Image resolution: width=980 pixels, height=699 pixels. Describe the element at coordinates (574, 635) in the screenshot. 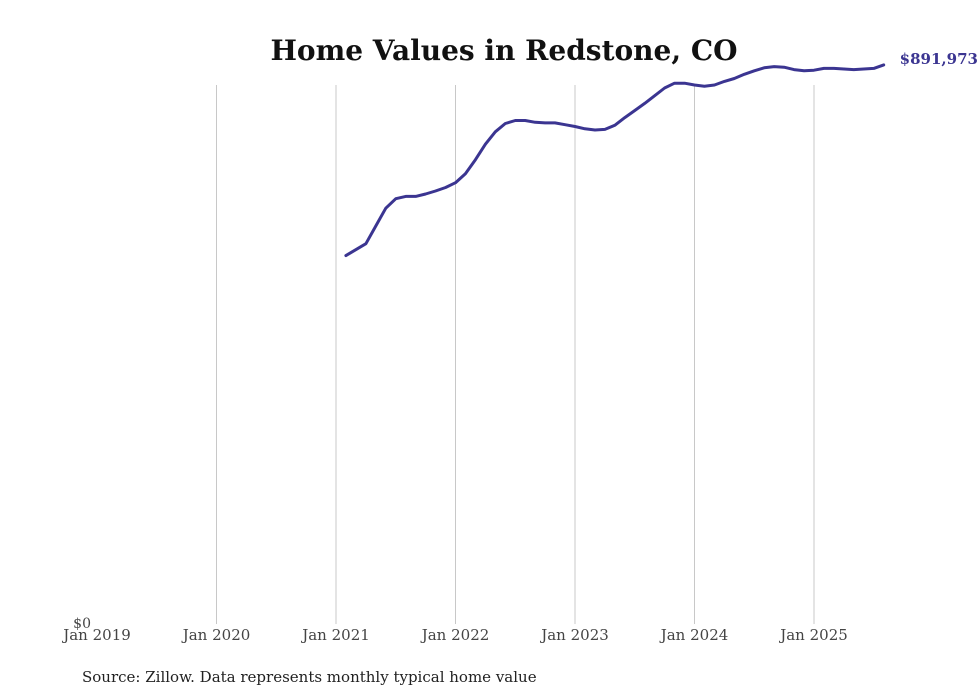

I see `x-tick-jan-2023: Jan 2023` at that location.